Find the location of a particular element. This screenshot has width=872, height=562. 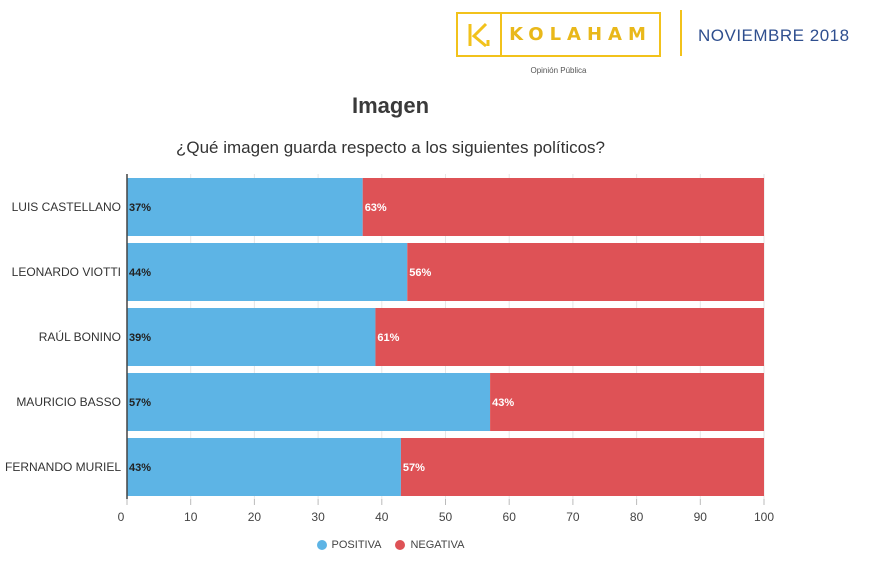

category-label: LUIS CASTELLANO is located at coordinates (66, 207).